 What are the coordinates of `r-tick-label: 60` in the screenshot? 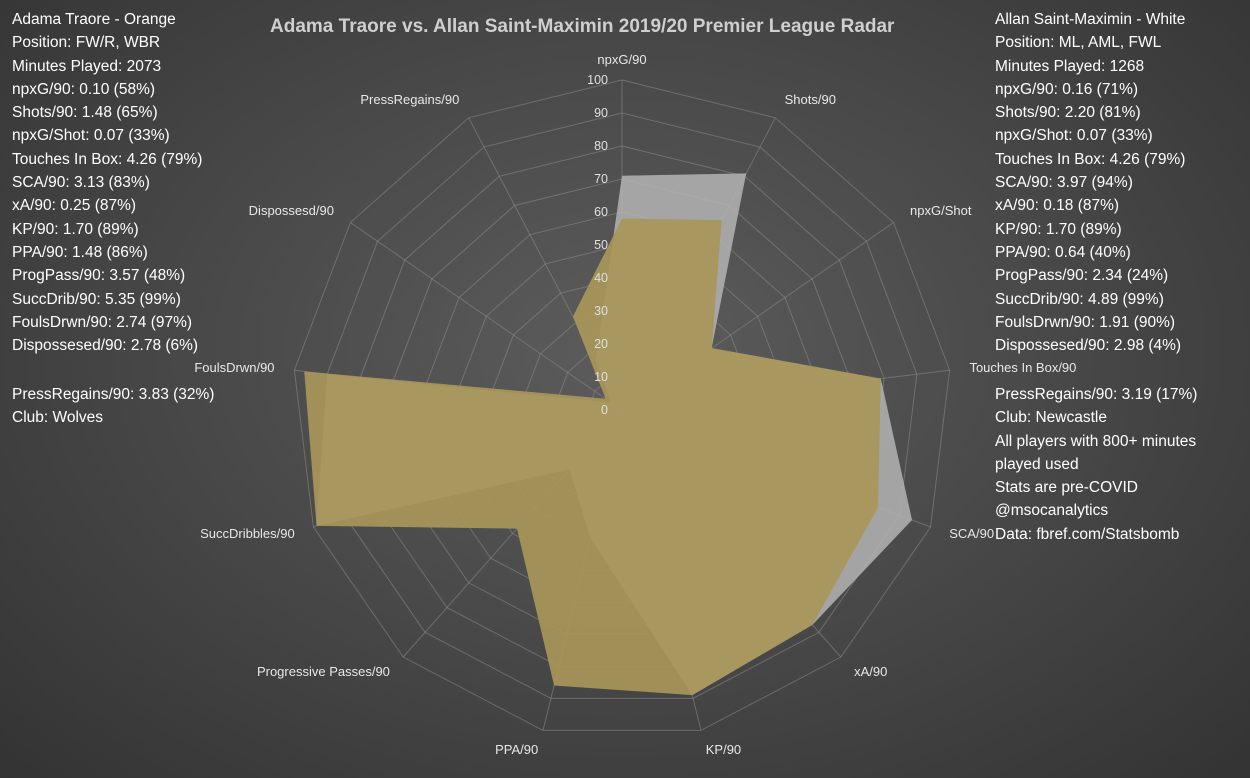 It's located at (601, 212).